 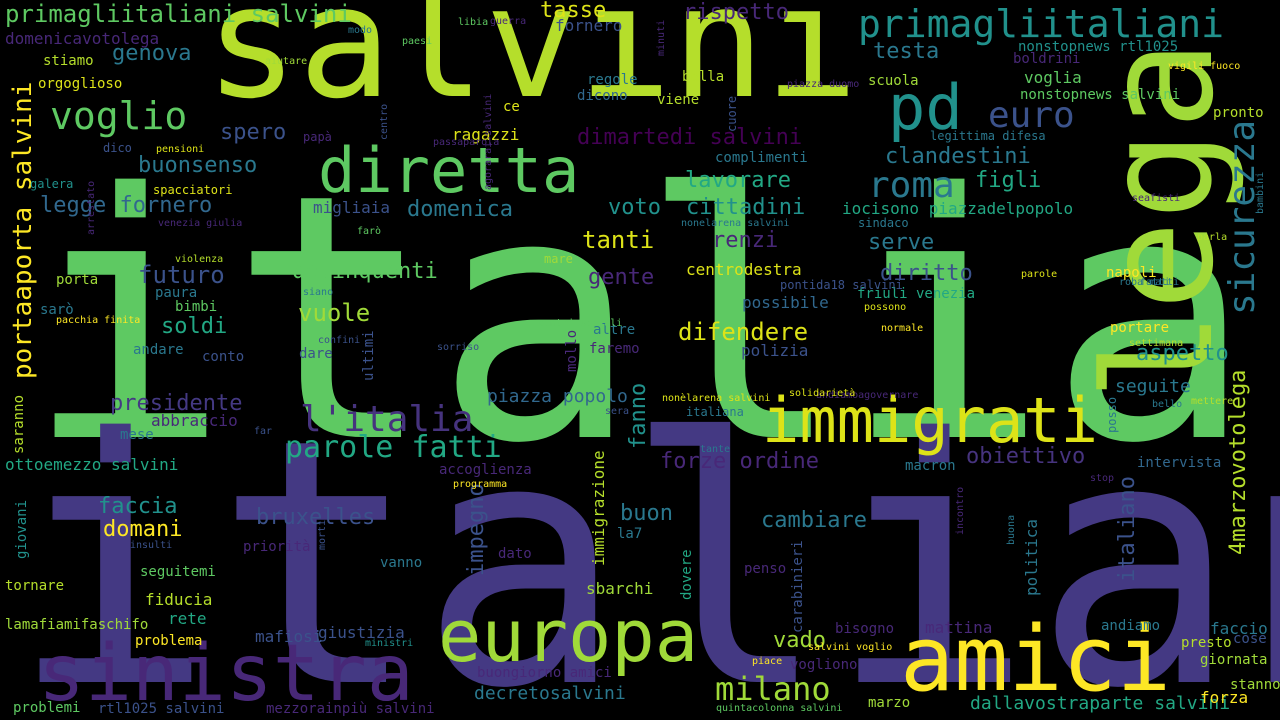 I want to click on word-mafiosi: mafiosi, so click(x=289, y=636).